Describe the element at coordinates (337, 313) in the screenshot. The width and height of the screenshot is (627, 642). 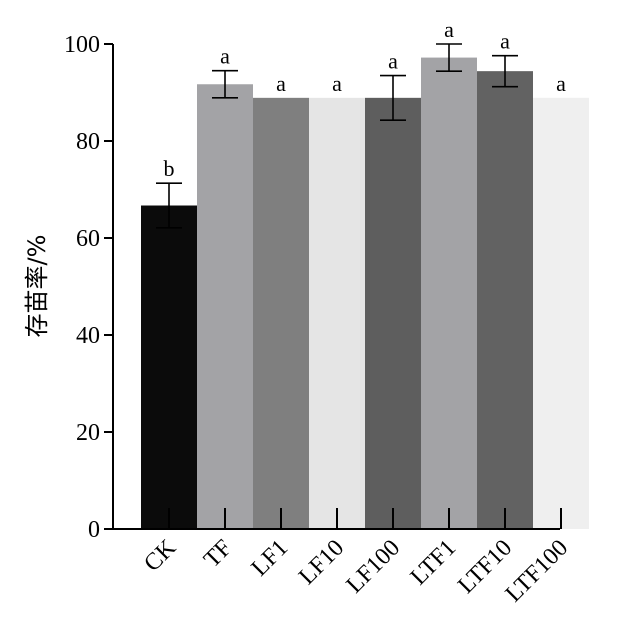
I see `bar-lf10` at that location.